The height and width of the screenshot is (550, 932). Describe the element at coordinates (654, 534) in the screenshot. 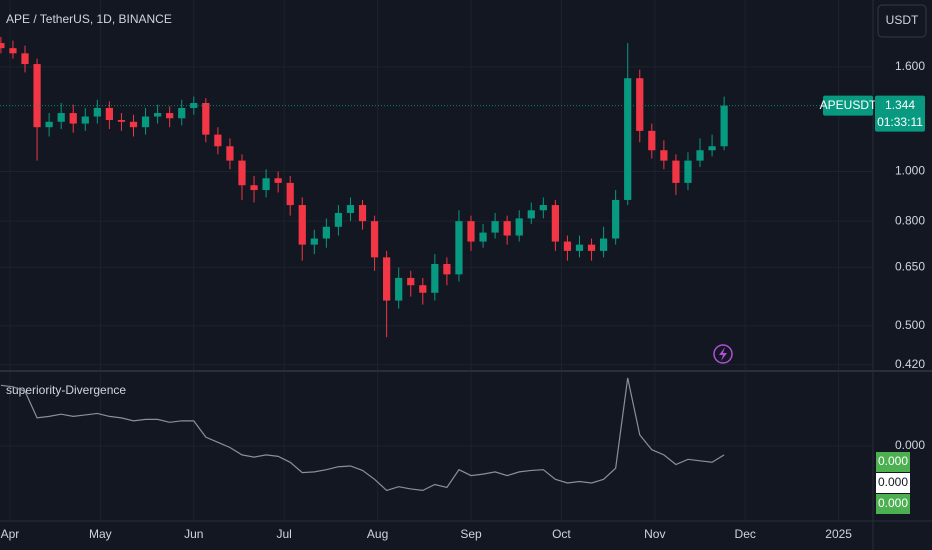

I see `x-tick-label: Nov` at that location.